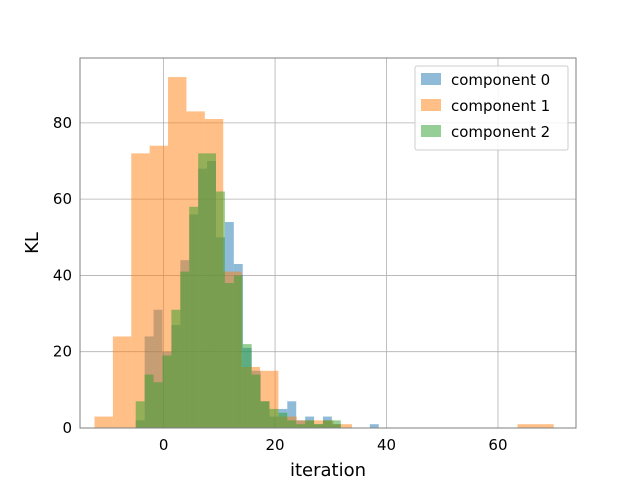  I want to click on y-axis-ticks: 0 20 40 60 80, so click(62, 275).